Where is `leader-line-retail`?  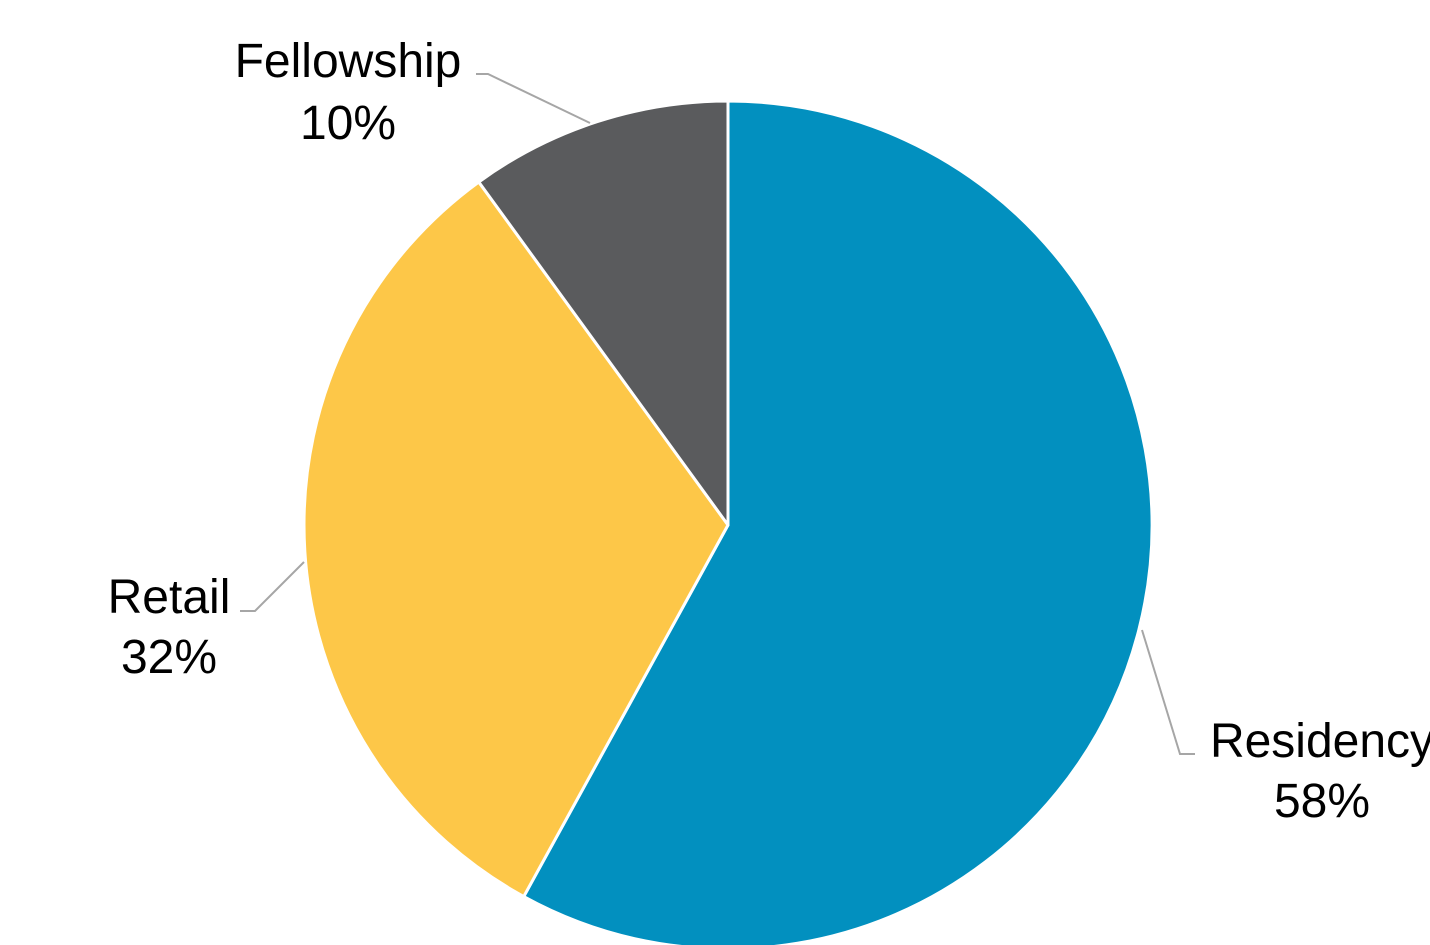
leader-line-retail is located at coordinates (272, 586).